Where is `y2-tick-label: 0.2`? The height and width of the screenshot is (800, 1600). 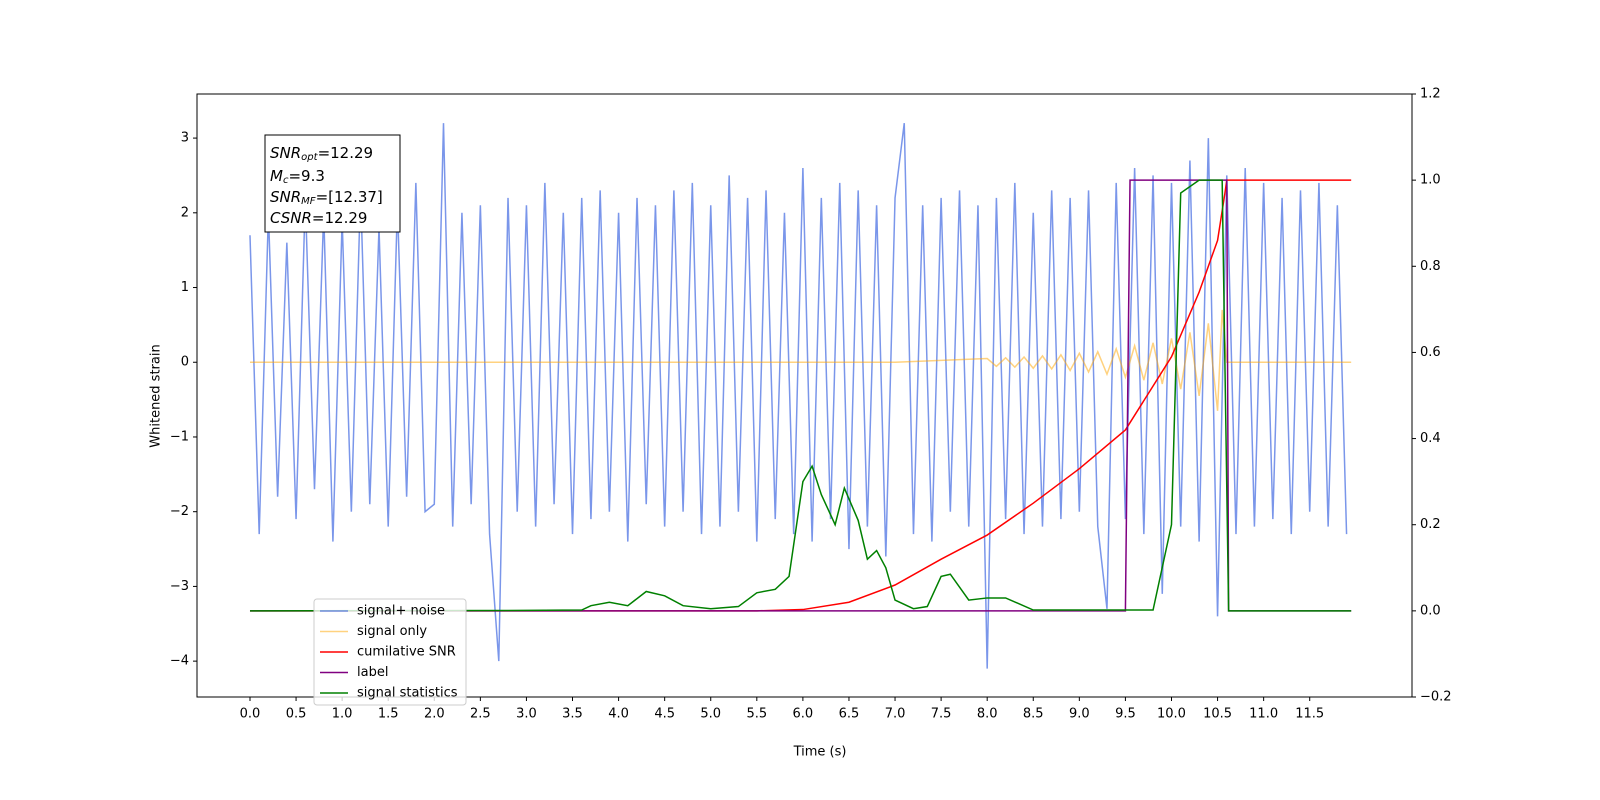 y2-tick-label: 0.2 is located at coordinates (1430, 524).